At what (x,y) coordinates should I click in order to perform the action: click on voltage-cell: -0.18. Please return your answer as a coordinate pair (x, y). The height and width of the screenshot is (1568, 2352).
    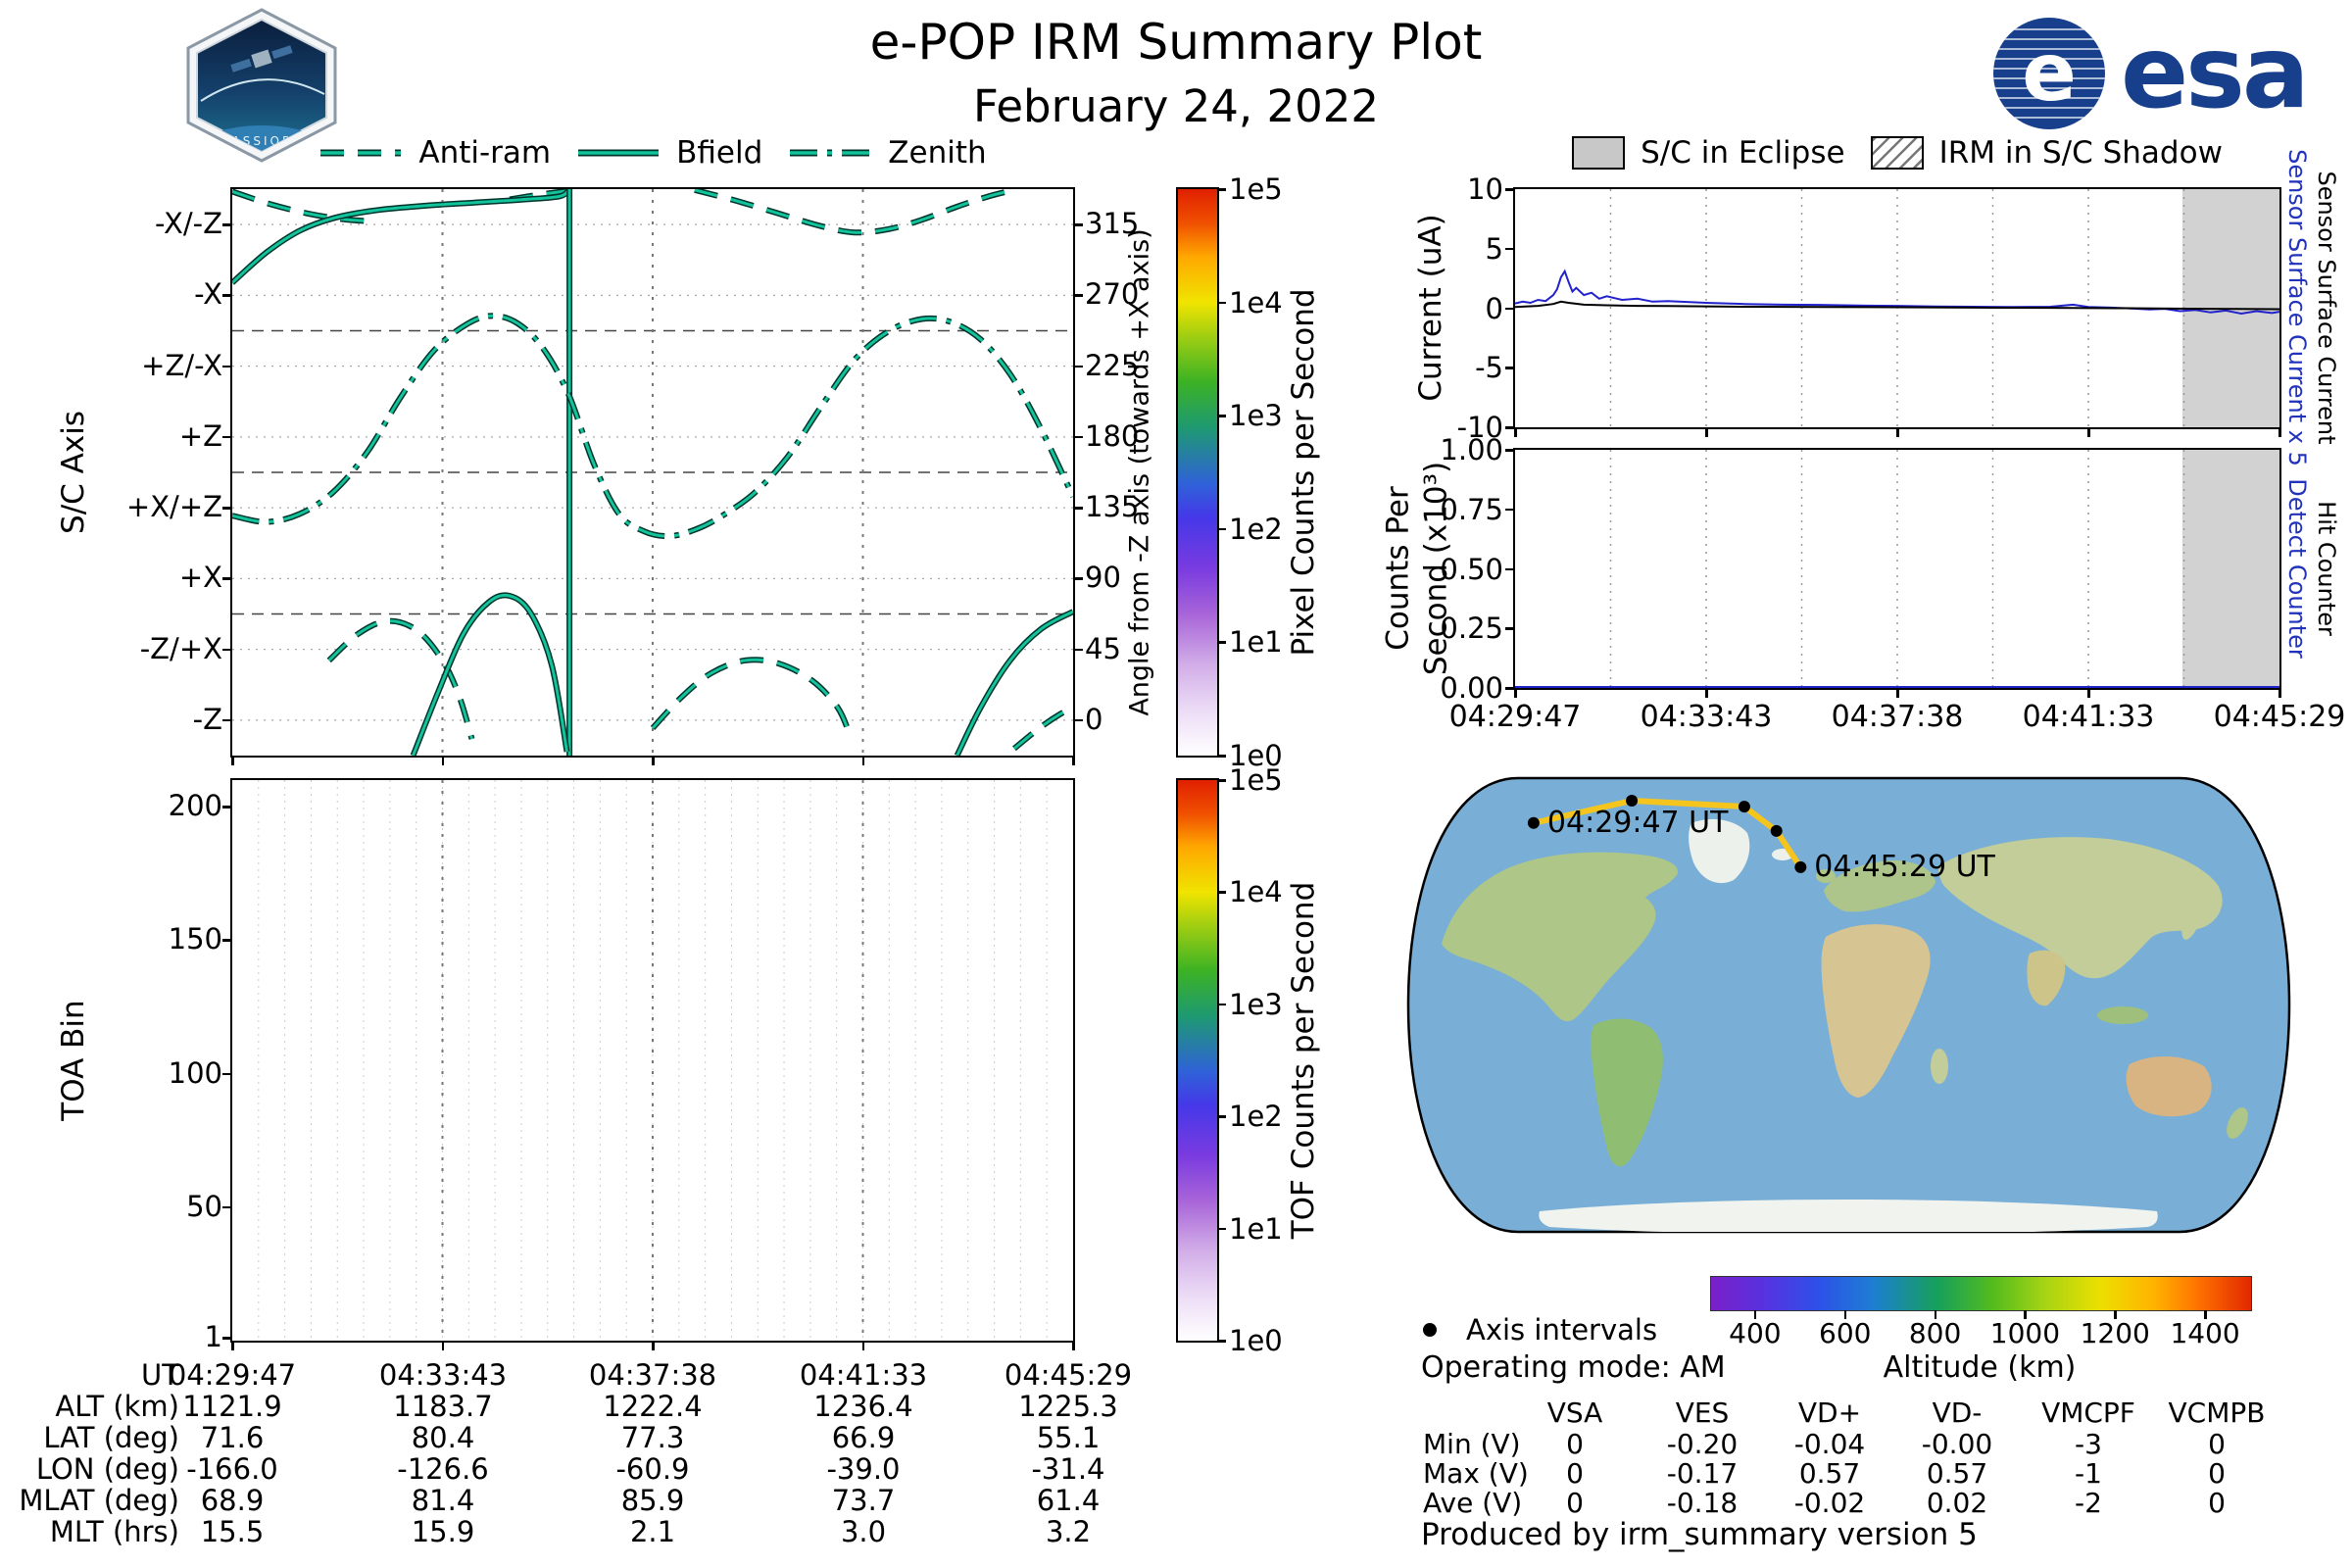
    Looking at the image, I should click on (1702, 1503).